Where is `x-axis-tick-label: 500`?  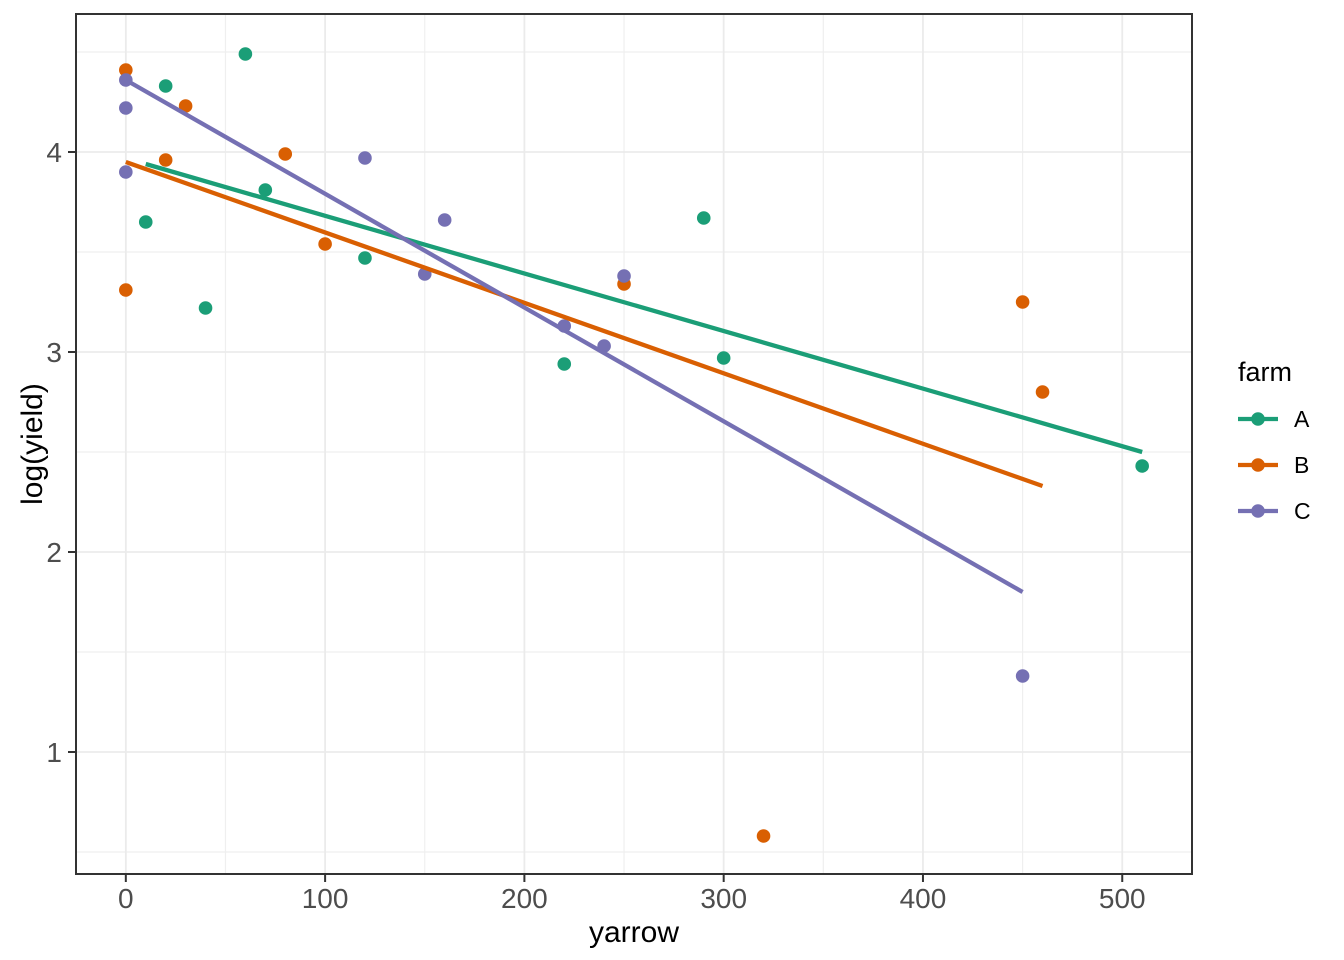
x-axis-tick-label: 500 is located at coordinates (1122, 898).